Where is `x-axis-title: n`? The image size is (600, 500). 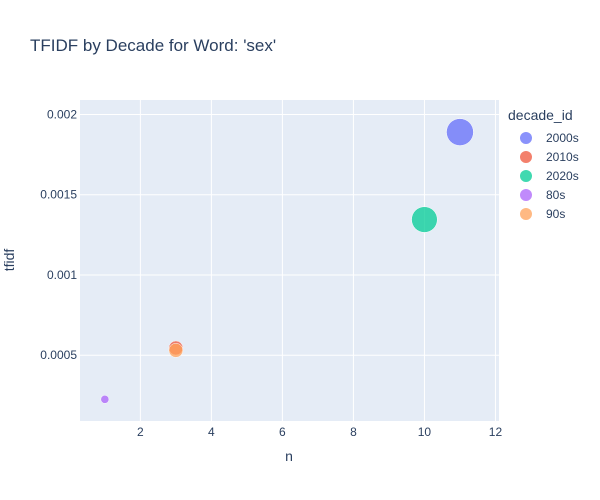 x-axis-title: n is located at coordinates (289, 456).